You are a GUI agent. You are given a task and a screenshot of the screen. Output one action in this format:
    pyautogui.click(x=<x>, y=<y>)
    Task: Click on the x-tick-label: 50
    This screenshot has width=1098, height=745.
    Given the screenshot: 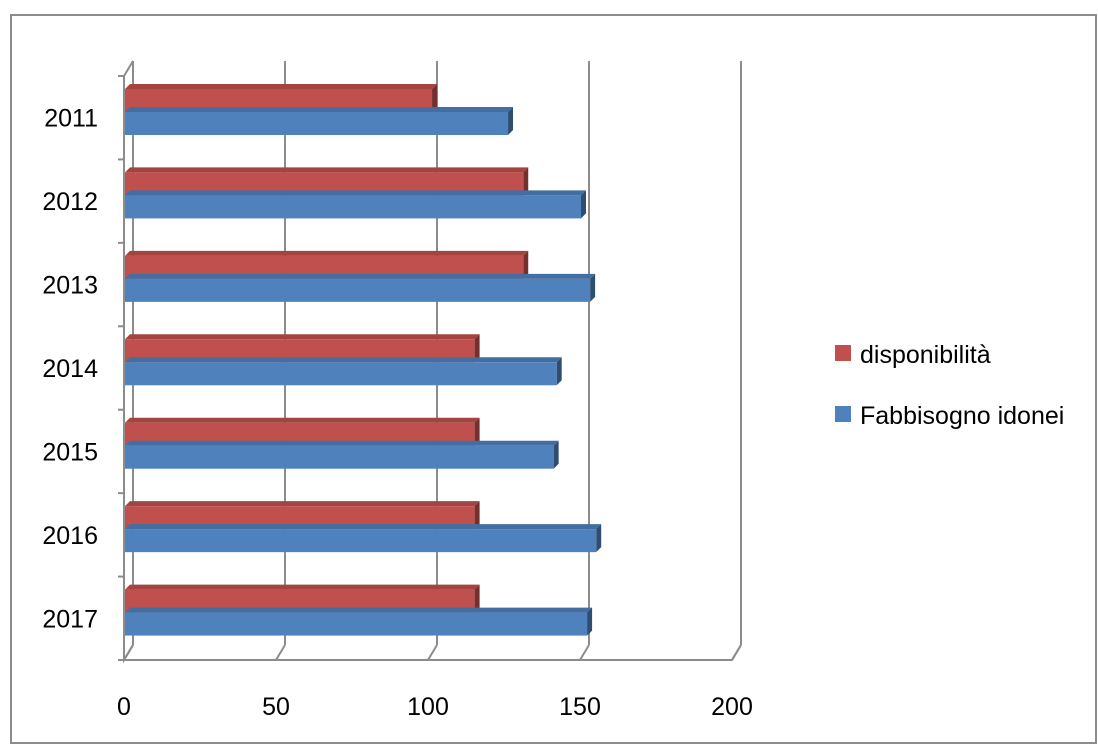 What is the action you would take?
    pyautogui.click(x=276, y=707)
    